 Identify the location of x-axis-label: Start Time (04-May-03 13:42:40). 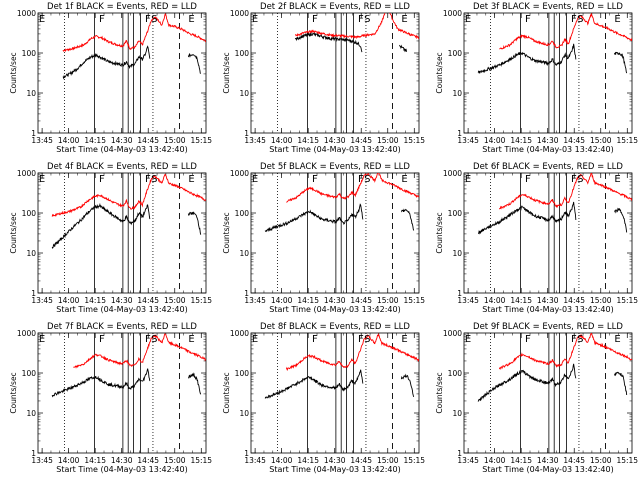
(334, 309).